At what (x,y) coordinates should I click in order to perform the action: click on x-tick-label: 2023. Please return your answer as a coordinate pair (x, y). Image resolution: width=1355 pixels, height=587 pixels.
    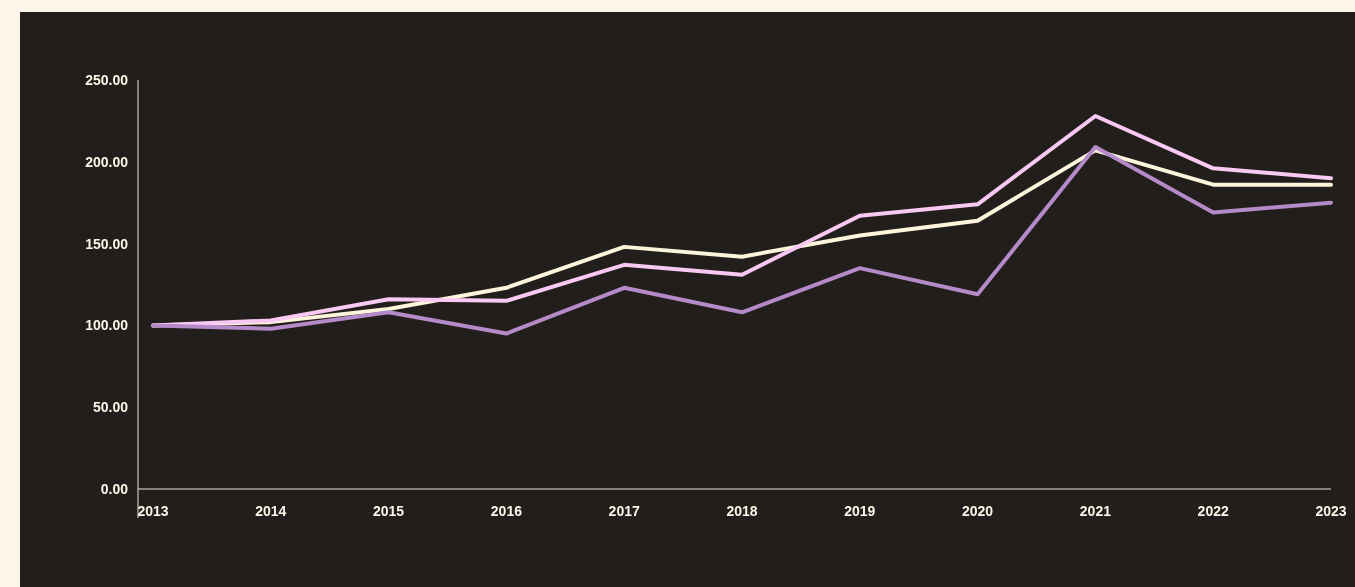
    Looking at the image, I should click on (1331, 511).